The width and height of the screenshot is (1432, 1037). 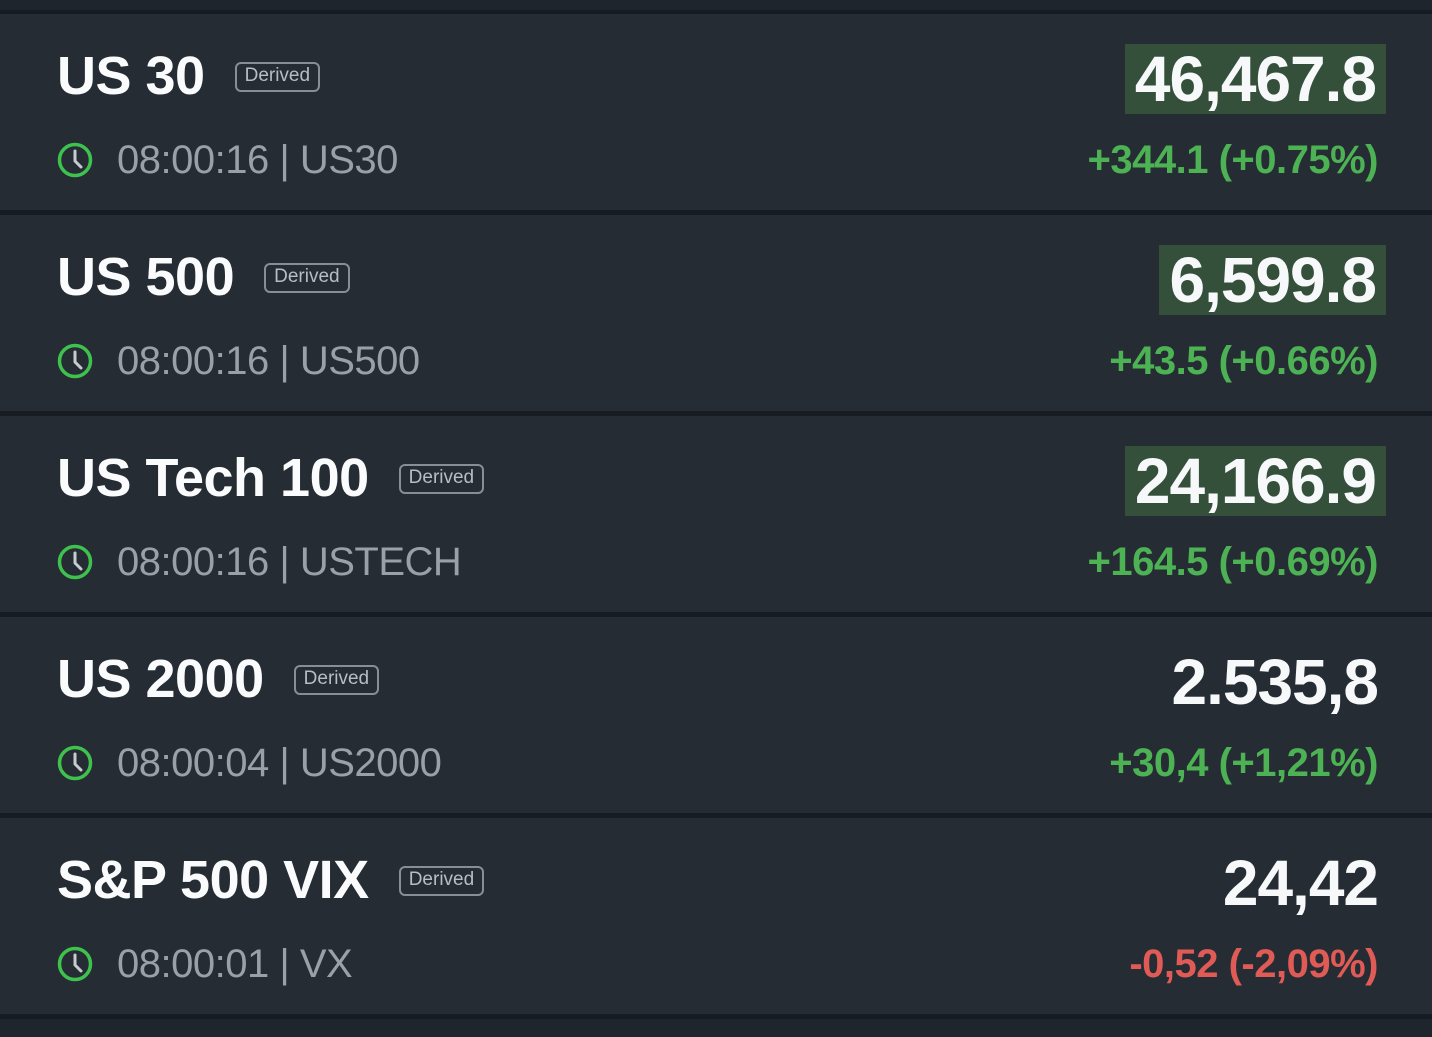 What do you see at coordinates (268, 361) in the screenshot?
I see `last-update-time: 08:00:16 | US500` at bounding box center [268, 361].